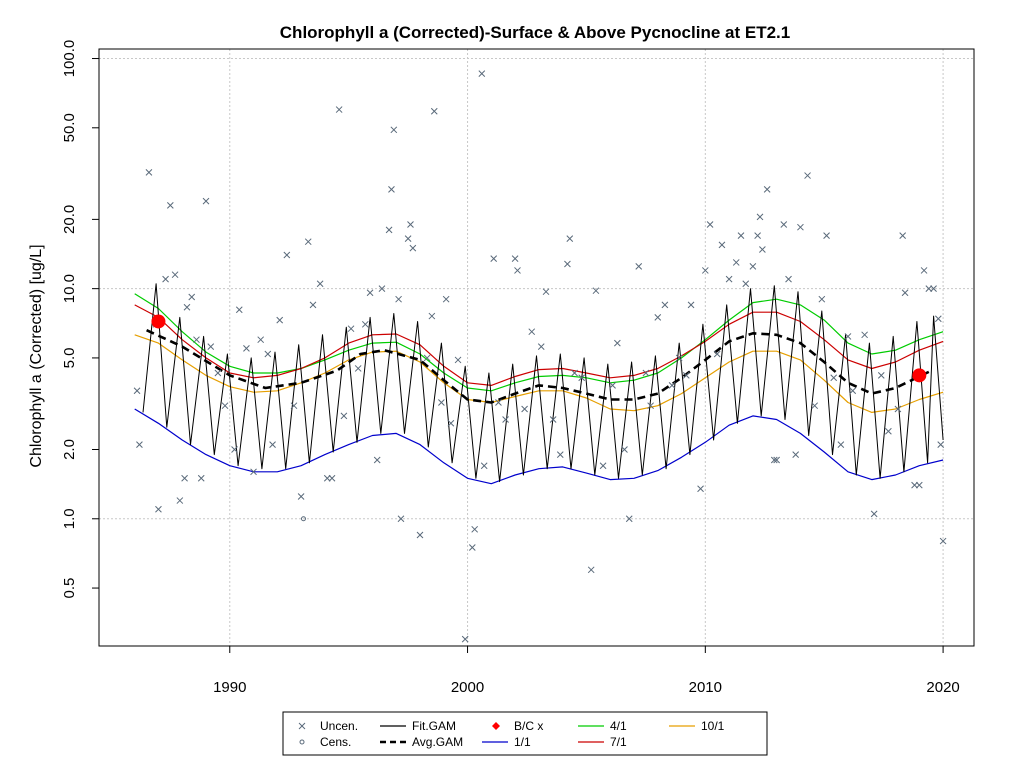 This screenshot has height=768, width=1024. I want to click on legend-label: 7/1, so click(618, 742).